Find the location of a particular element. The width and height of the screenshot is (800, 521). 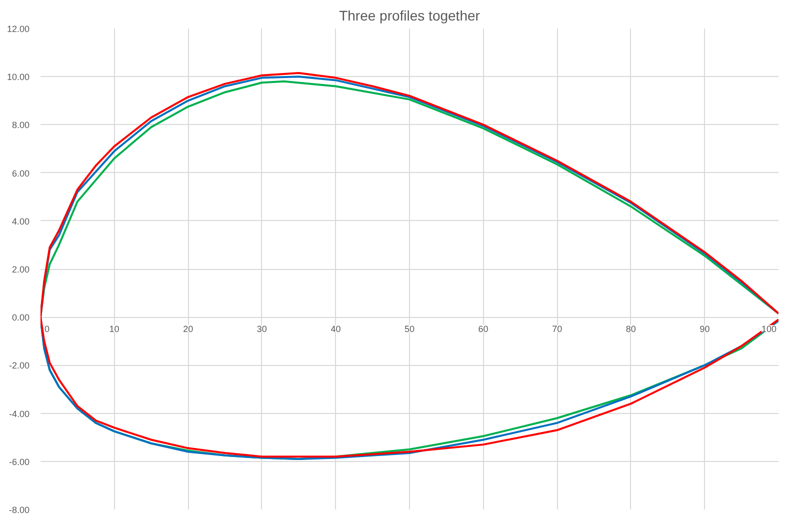

y-tick-label: 6.00 is located at coordinates (21, 173).